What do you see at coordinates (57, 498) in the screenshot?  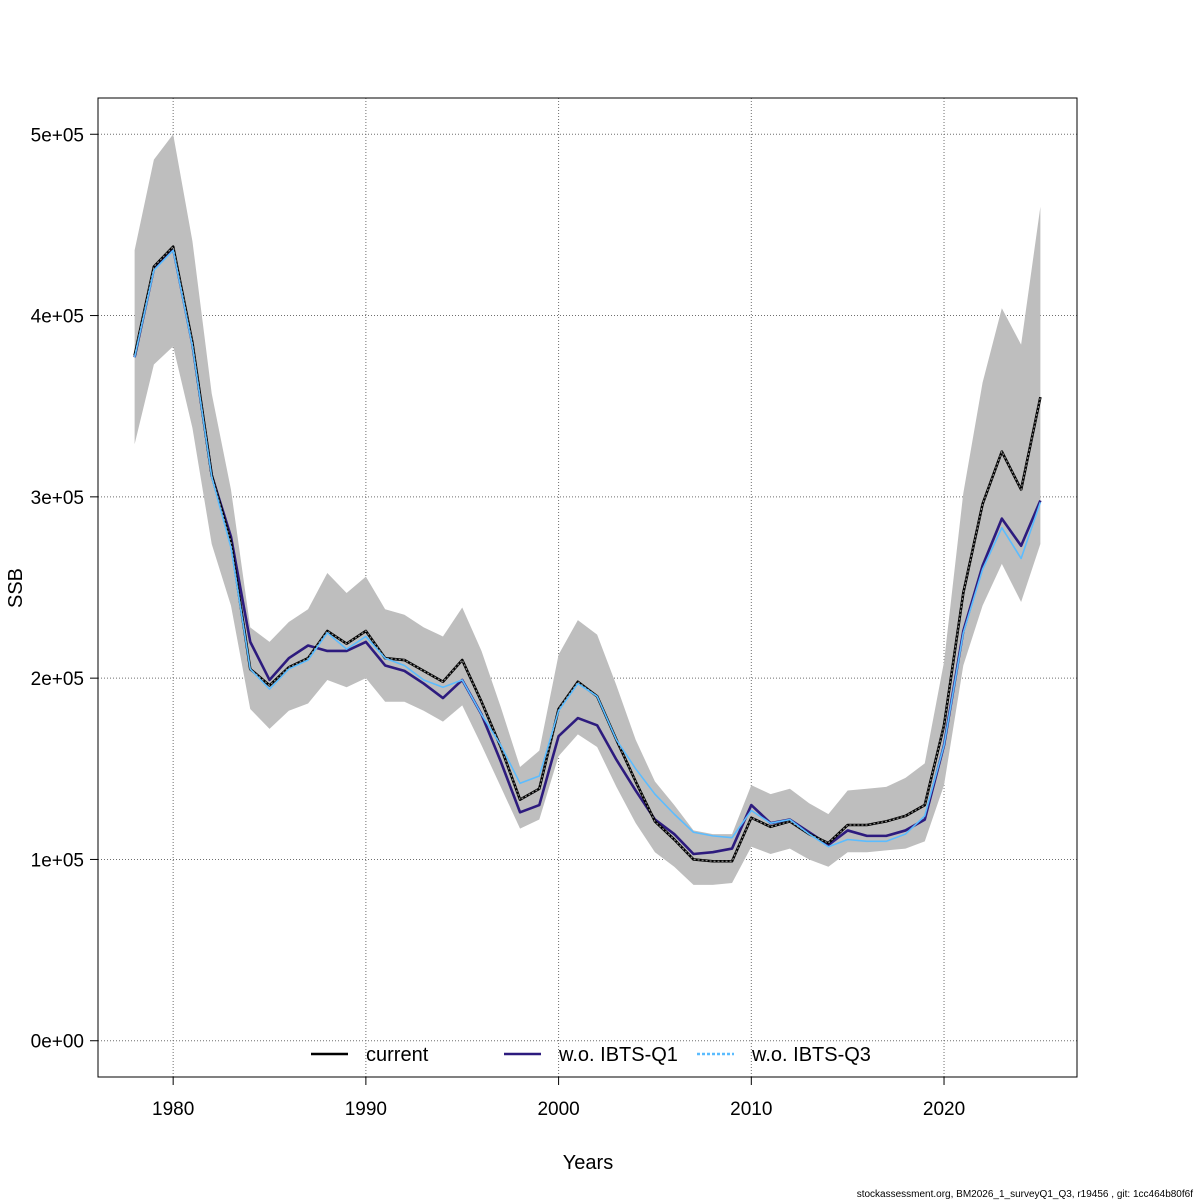 I see `y-tick-label: 3e+05` at bounding box center [57, 498].